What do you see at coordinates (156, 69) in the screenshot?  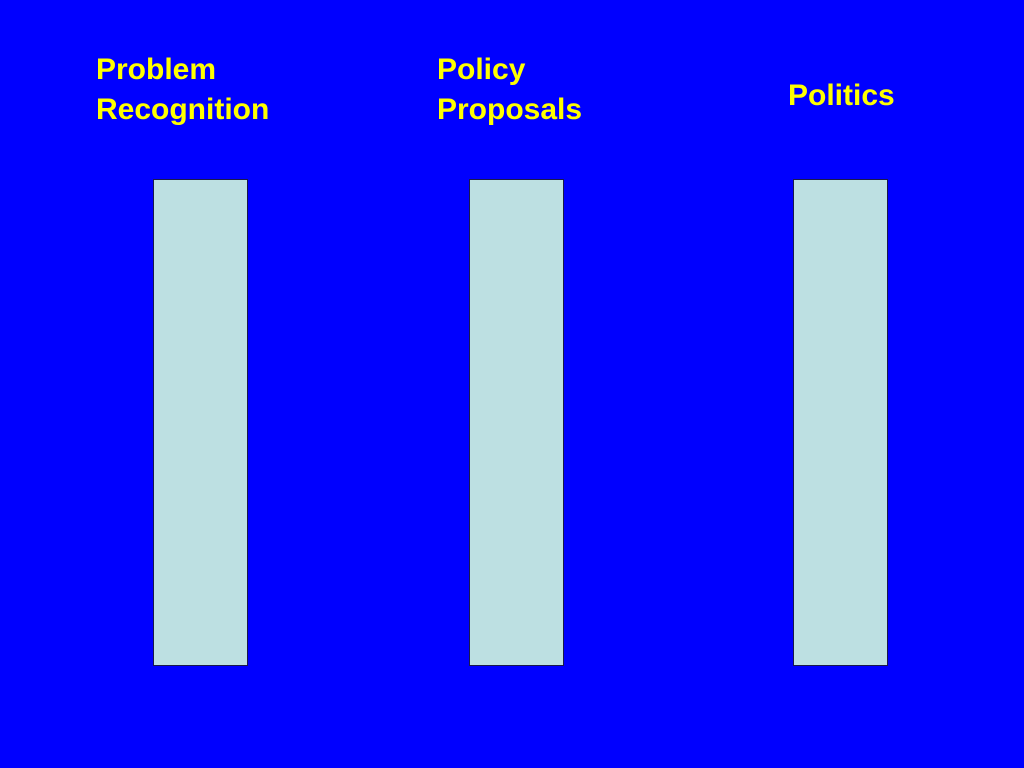 I see `label-line: Problem` at bounding box center [156, 69].